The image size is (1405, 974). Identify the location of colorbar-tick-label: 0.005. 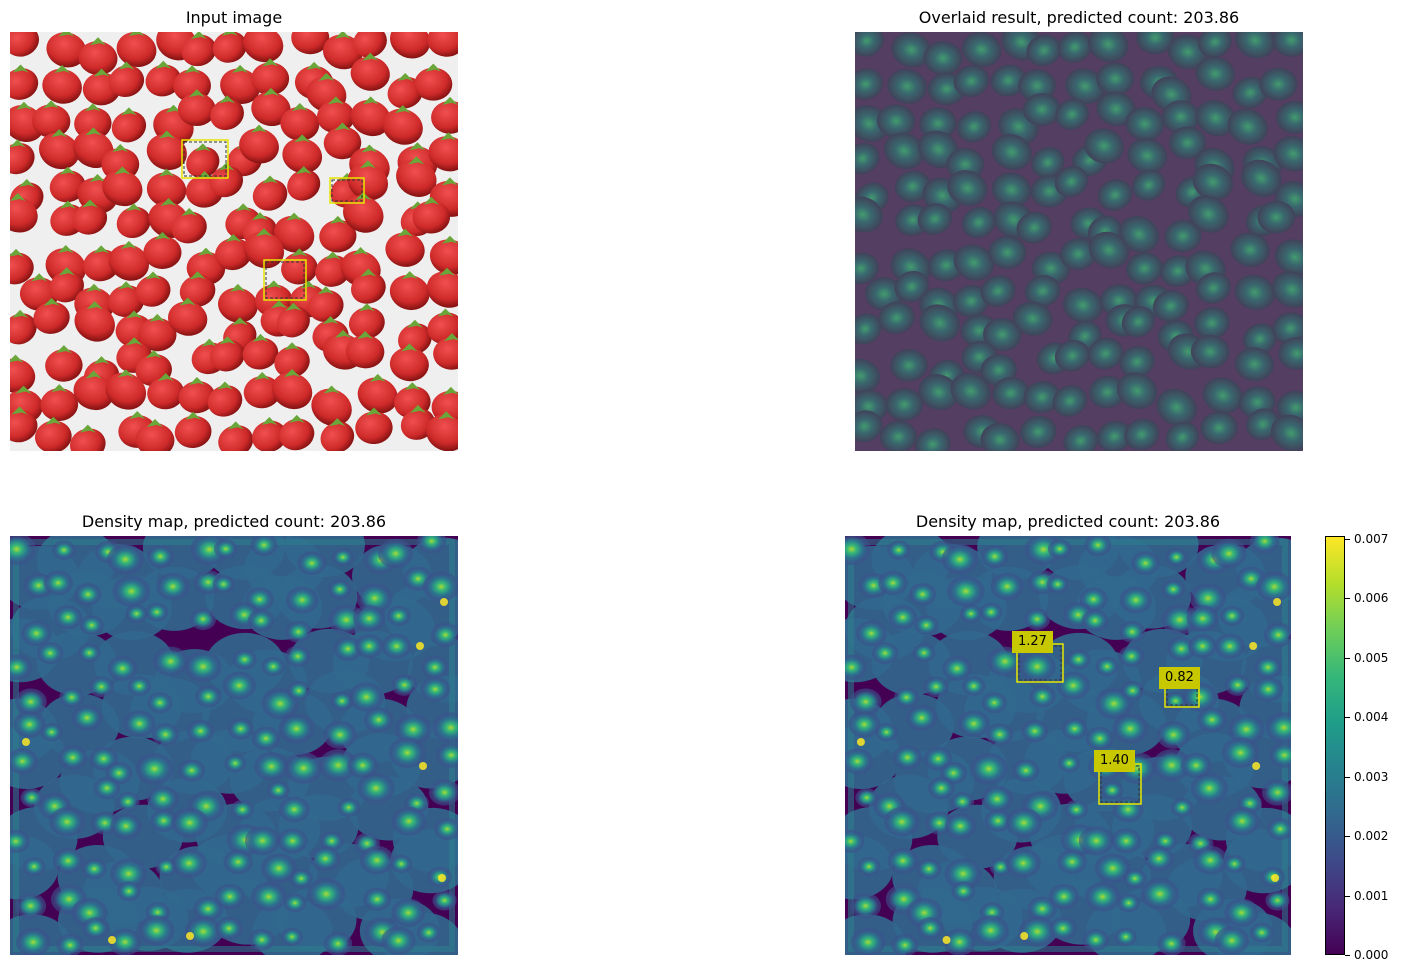
(1371, 658).